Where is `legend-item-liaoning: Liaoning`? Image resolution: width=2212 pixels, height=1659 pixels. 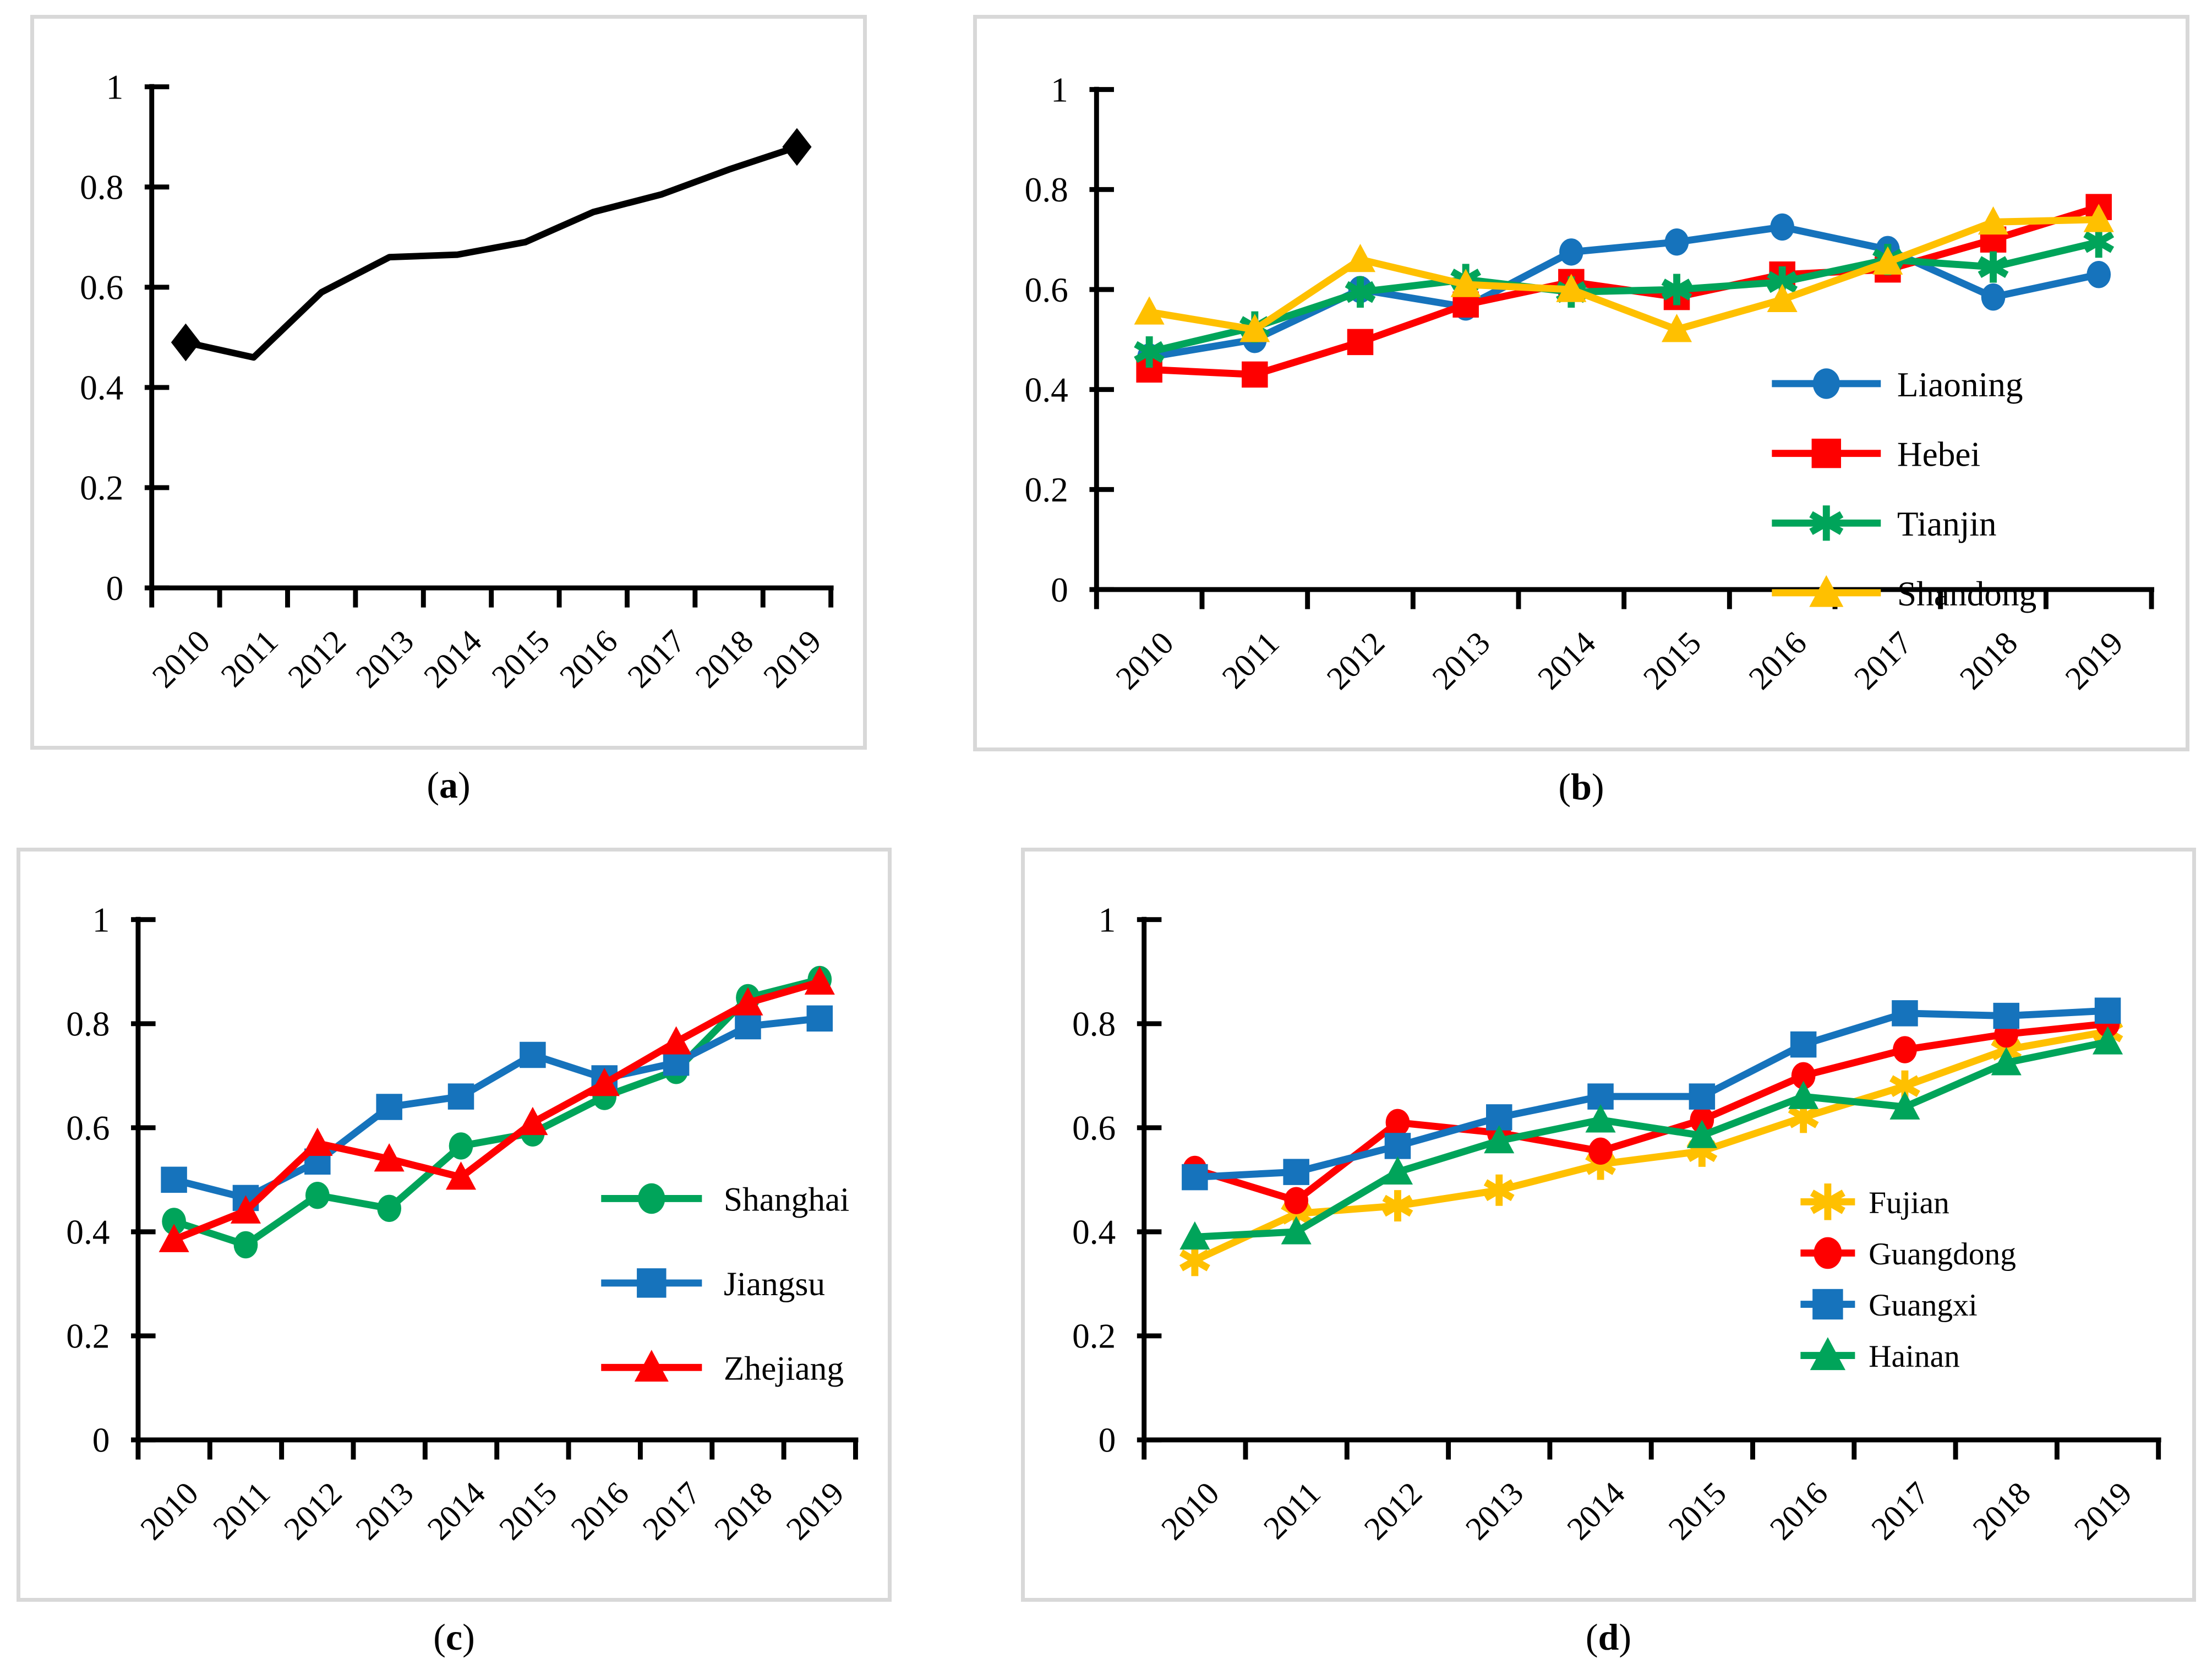
legend-item-liaoning: Liaoning is located at coordinates (1898, 384).